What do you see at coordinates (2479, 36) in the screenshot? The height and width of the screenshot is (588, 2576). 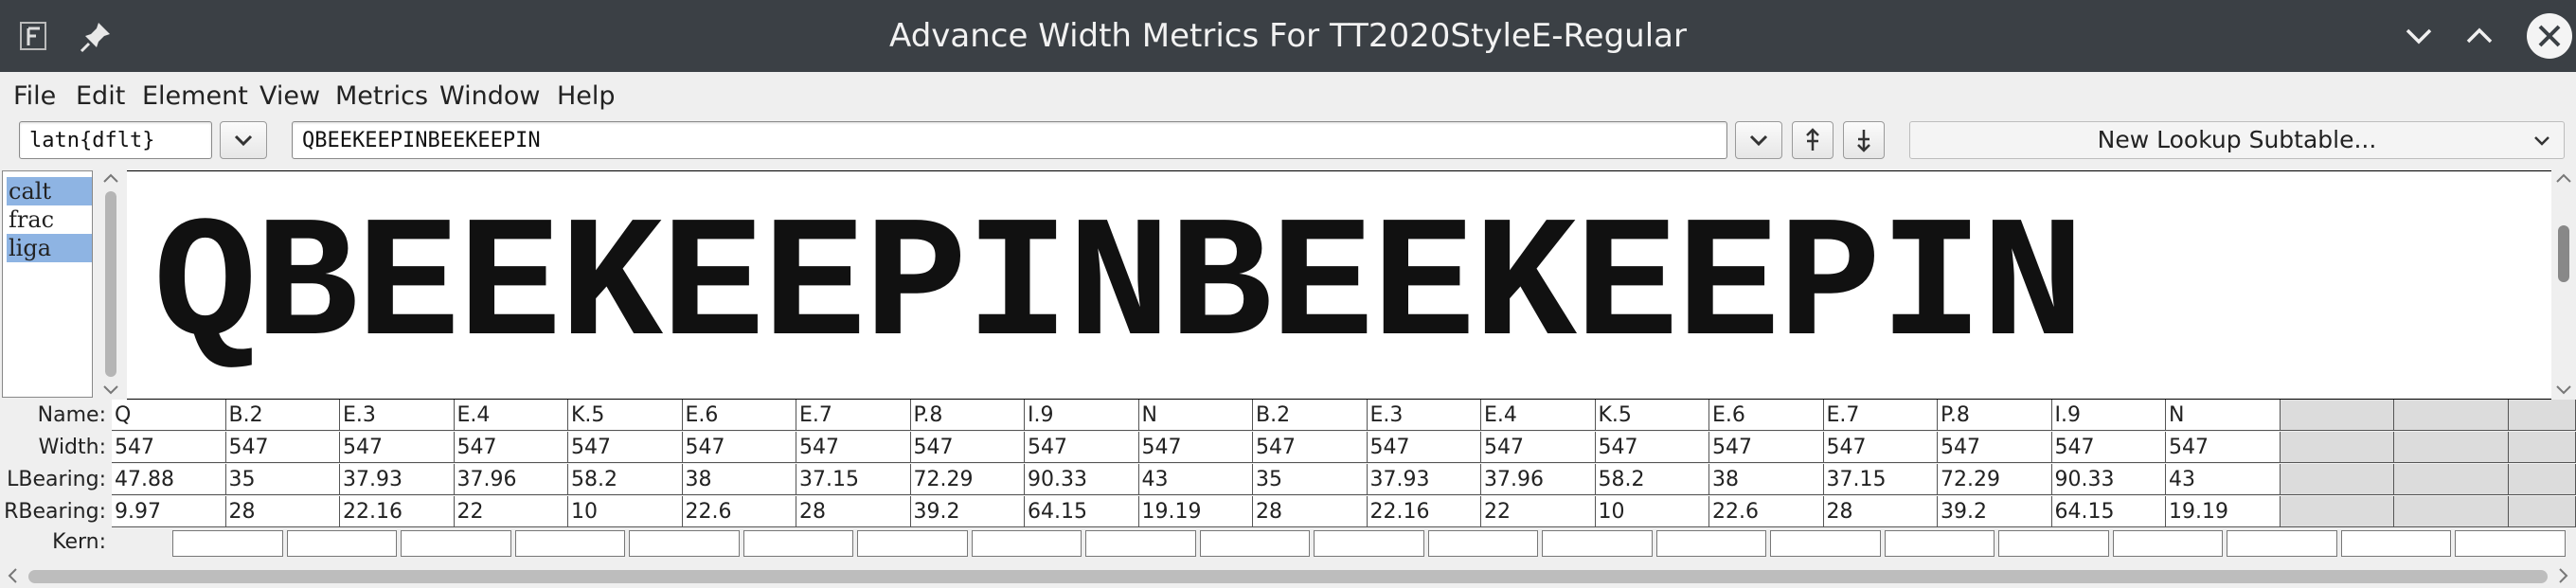 I see `maximize-chevron-icon` at bounding box center [2479, 36].